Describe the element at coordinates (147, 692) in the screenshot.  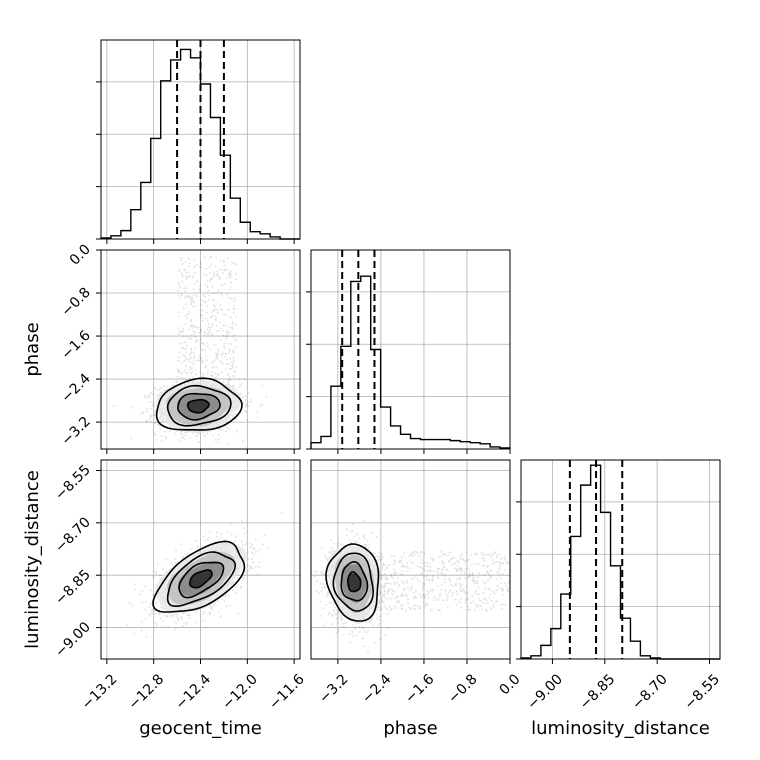
I see `x-tick-label-geocent_time: −12.8` at that location.